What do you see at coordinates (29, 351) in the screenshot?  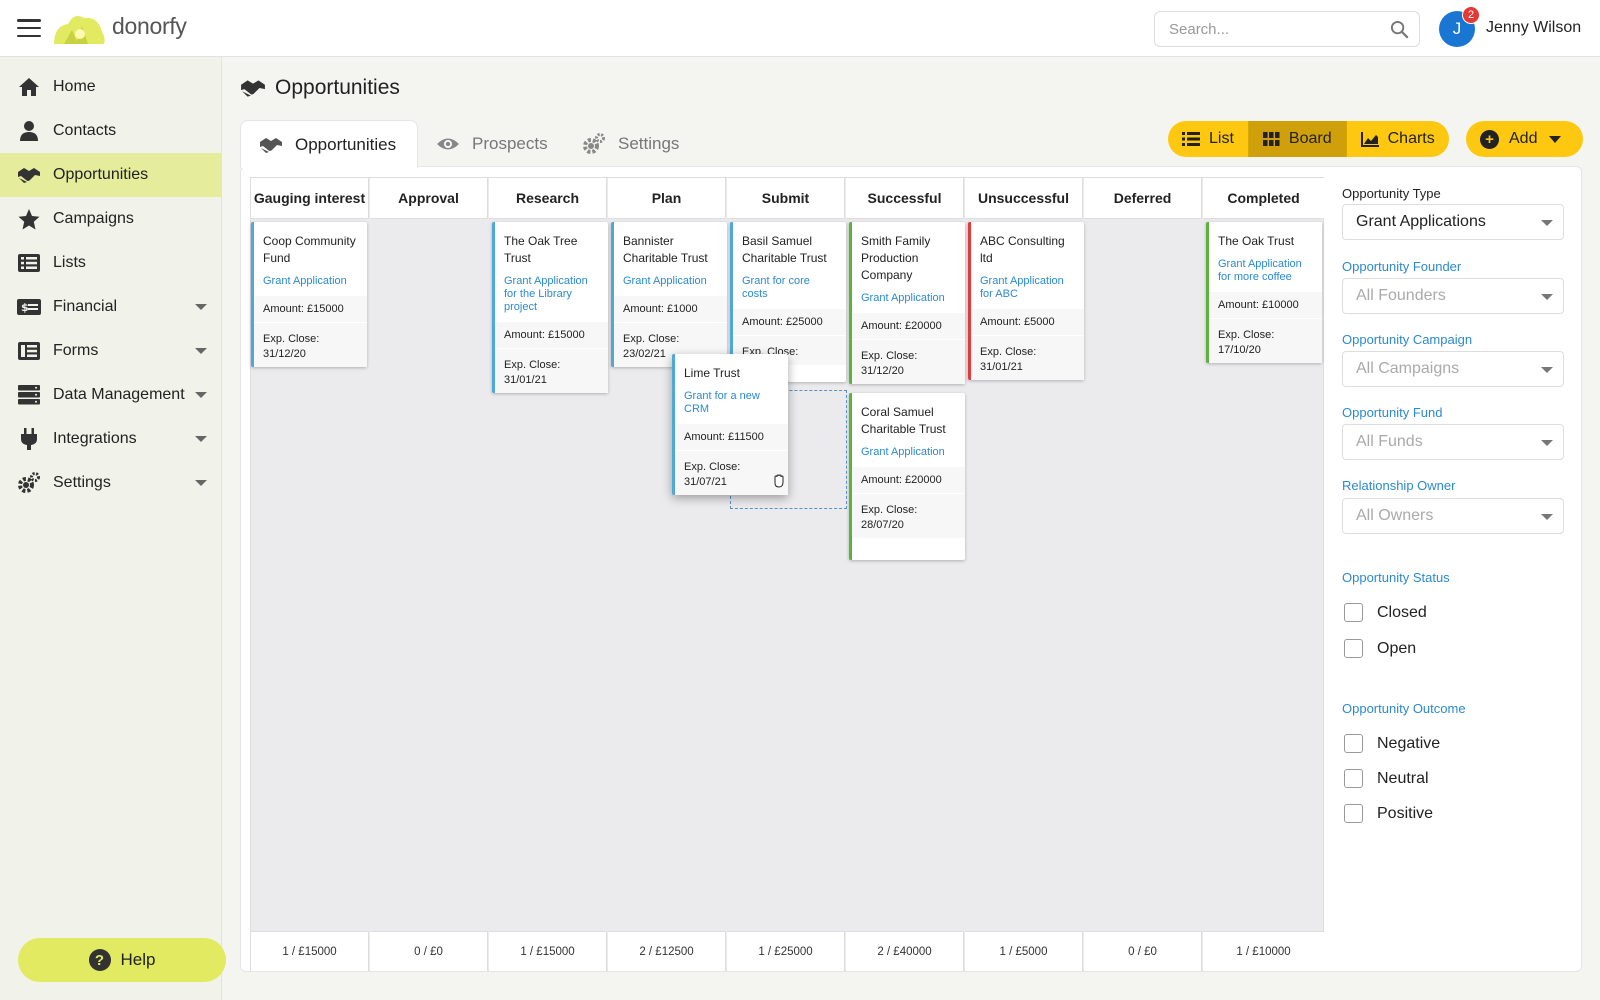 I see `forms-icon` at bounding box center [29, 351].